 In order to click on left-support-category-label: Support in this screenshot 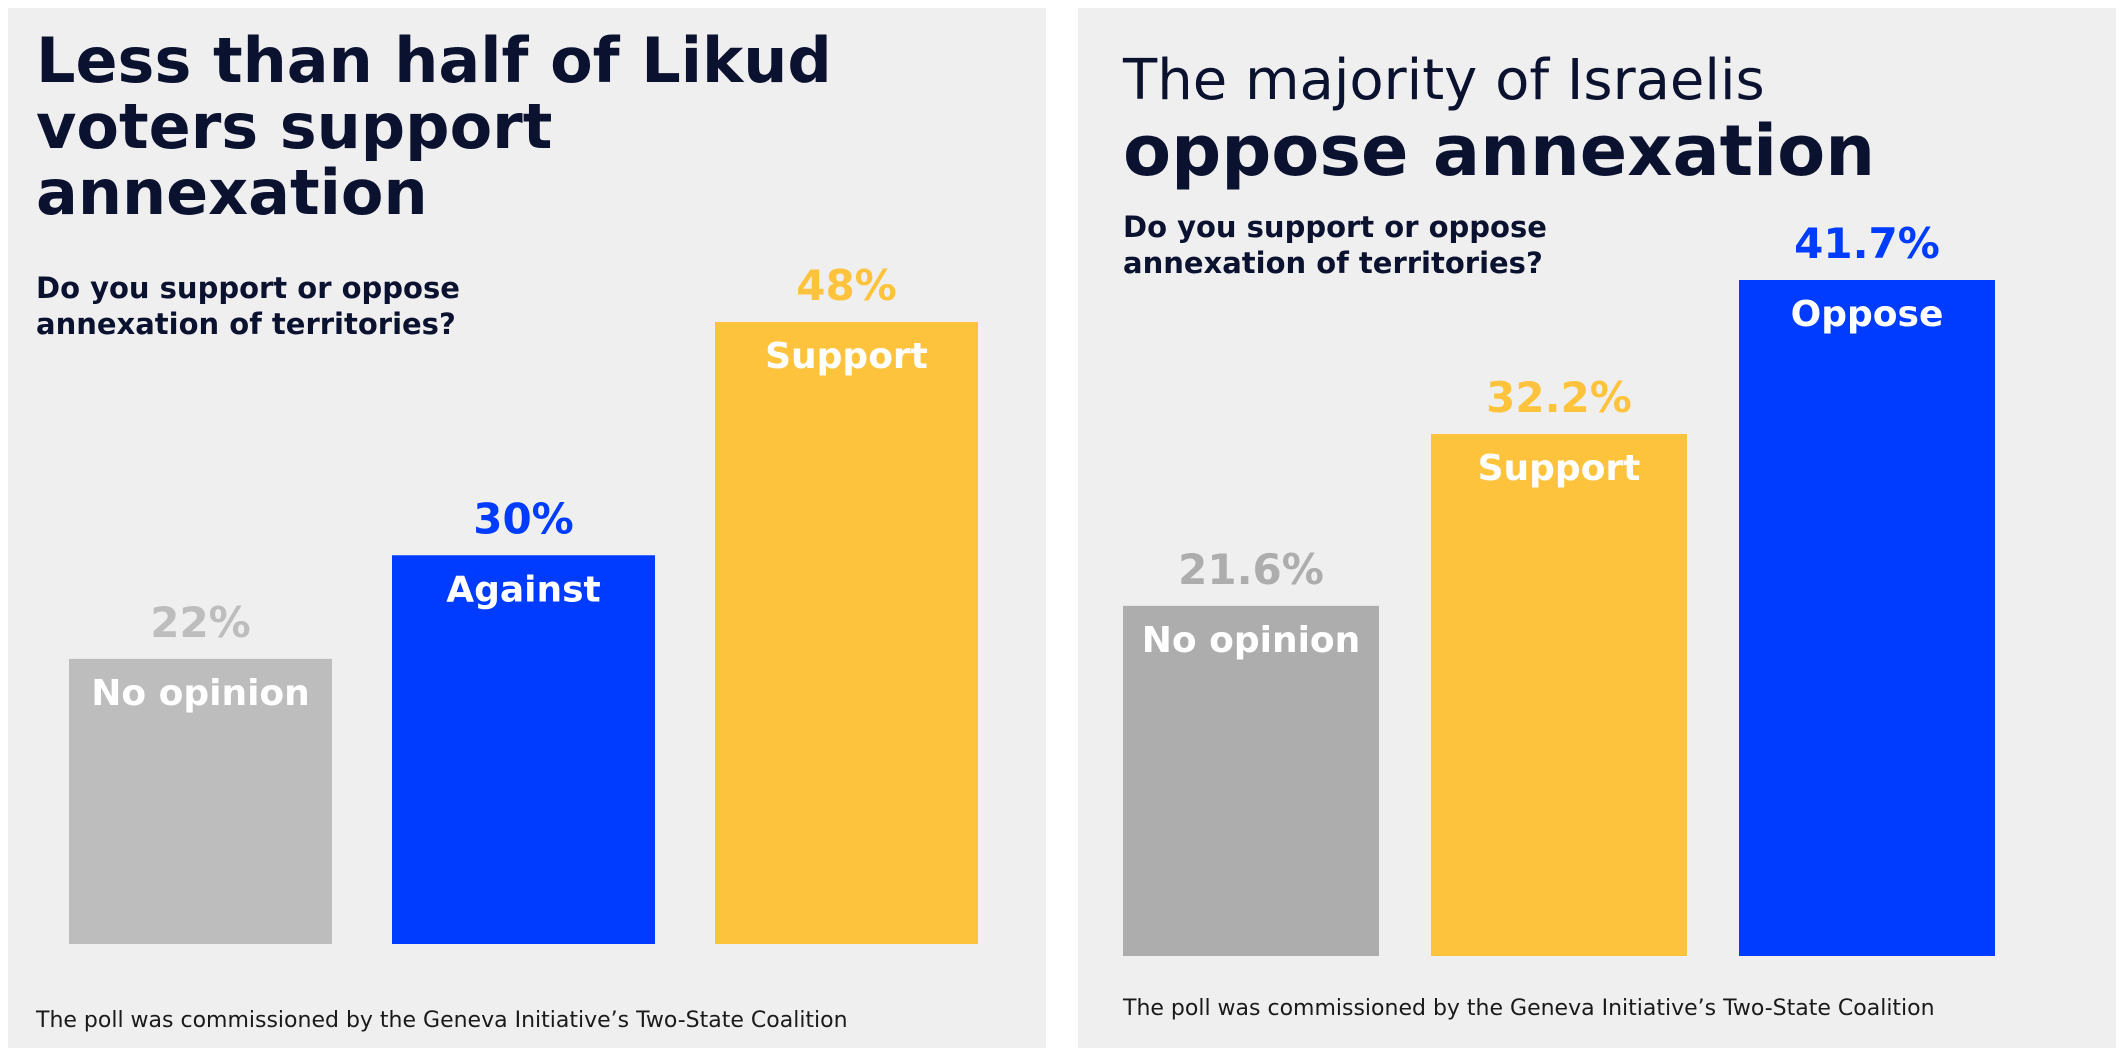, I will do `click(846, 356)`.